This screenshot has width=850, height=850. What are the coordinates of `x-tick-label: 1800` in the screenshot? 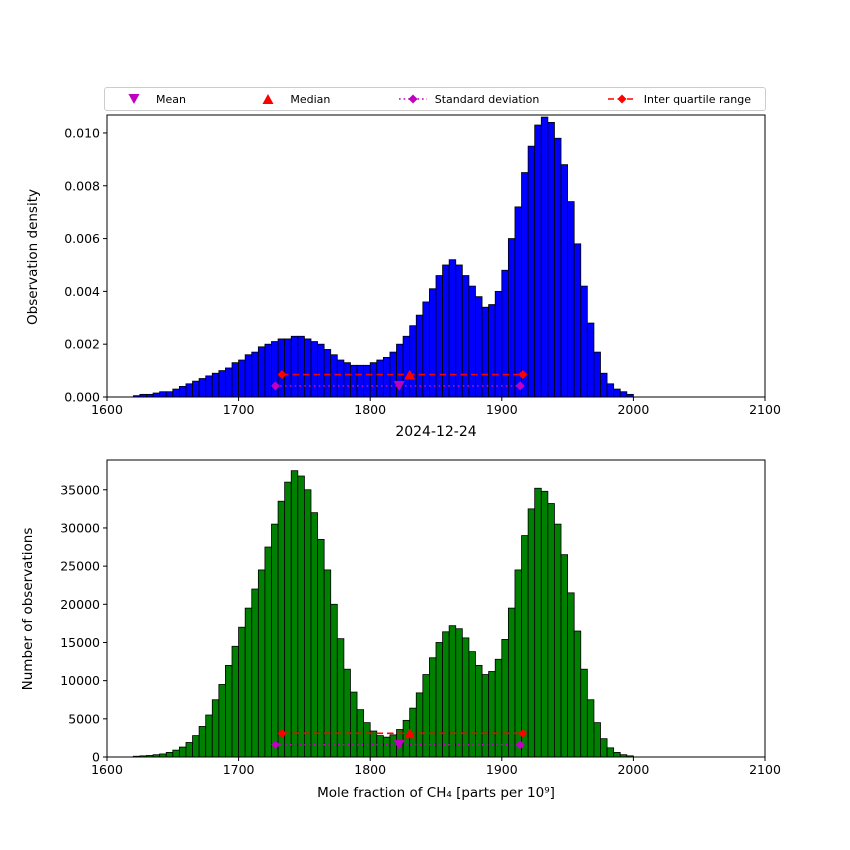 It's located at (370, 769).